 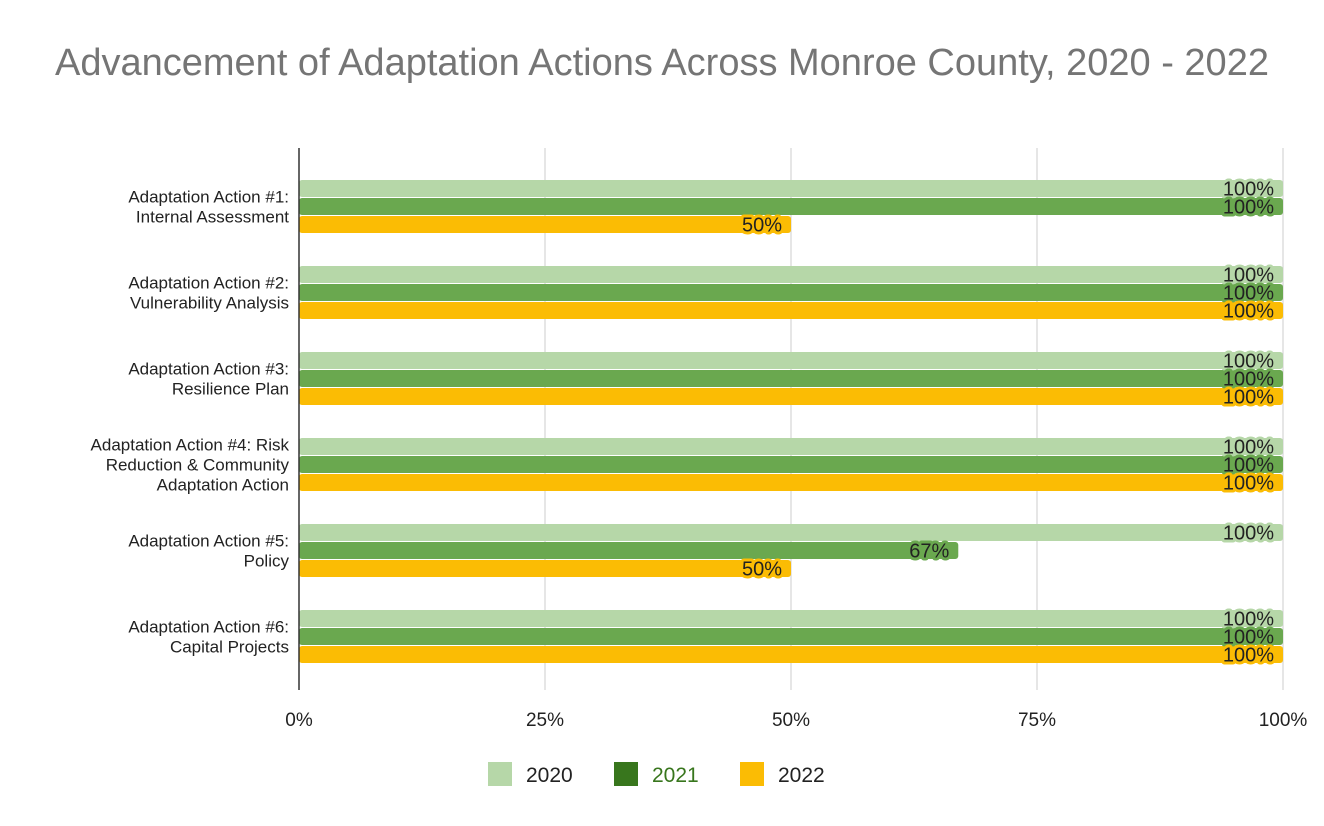 I want to click on data-label-2020-5: 100%, so click(x=1248, y=534).